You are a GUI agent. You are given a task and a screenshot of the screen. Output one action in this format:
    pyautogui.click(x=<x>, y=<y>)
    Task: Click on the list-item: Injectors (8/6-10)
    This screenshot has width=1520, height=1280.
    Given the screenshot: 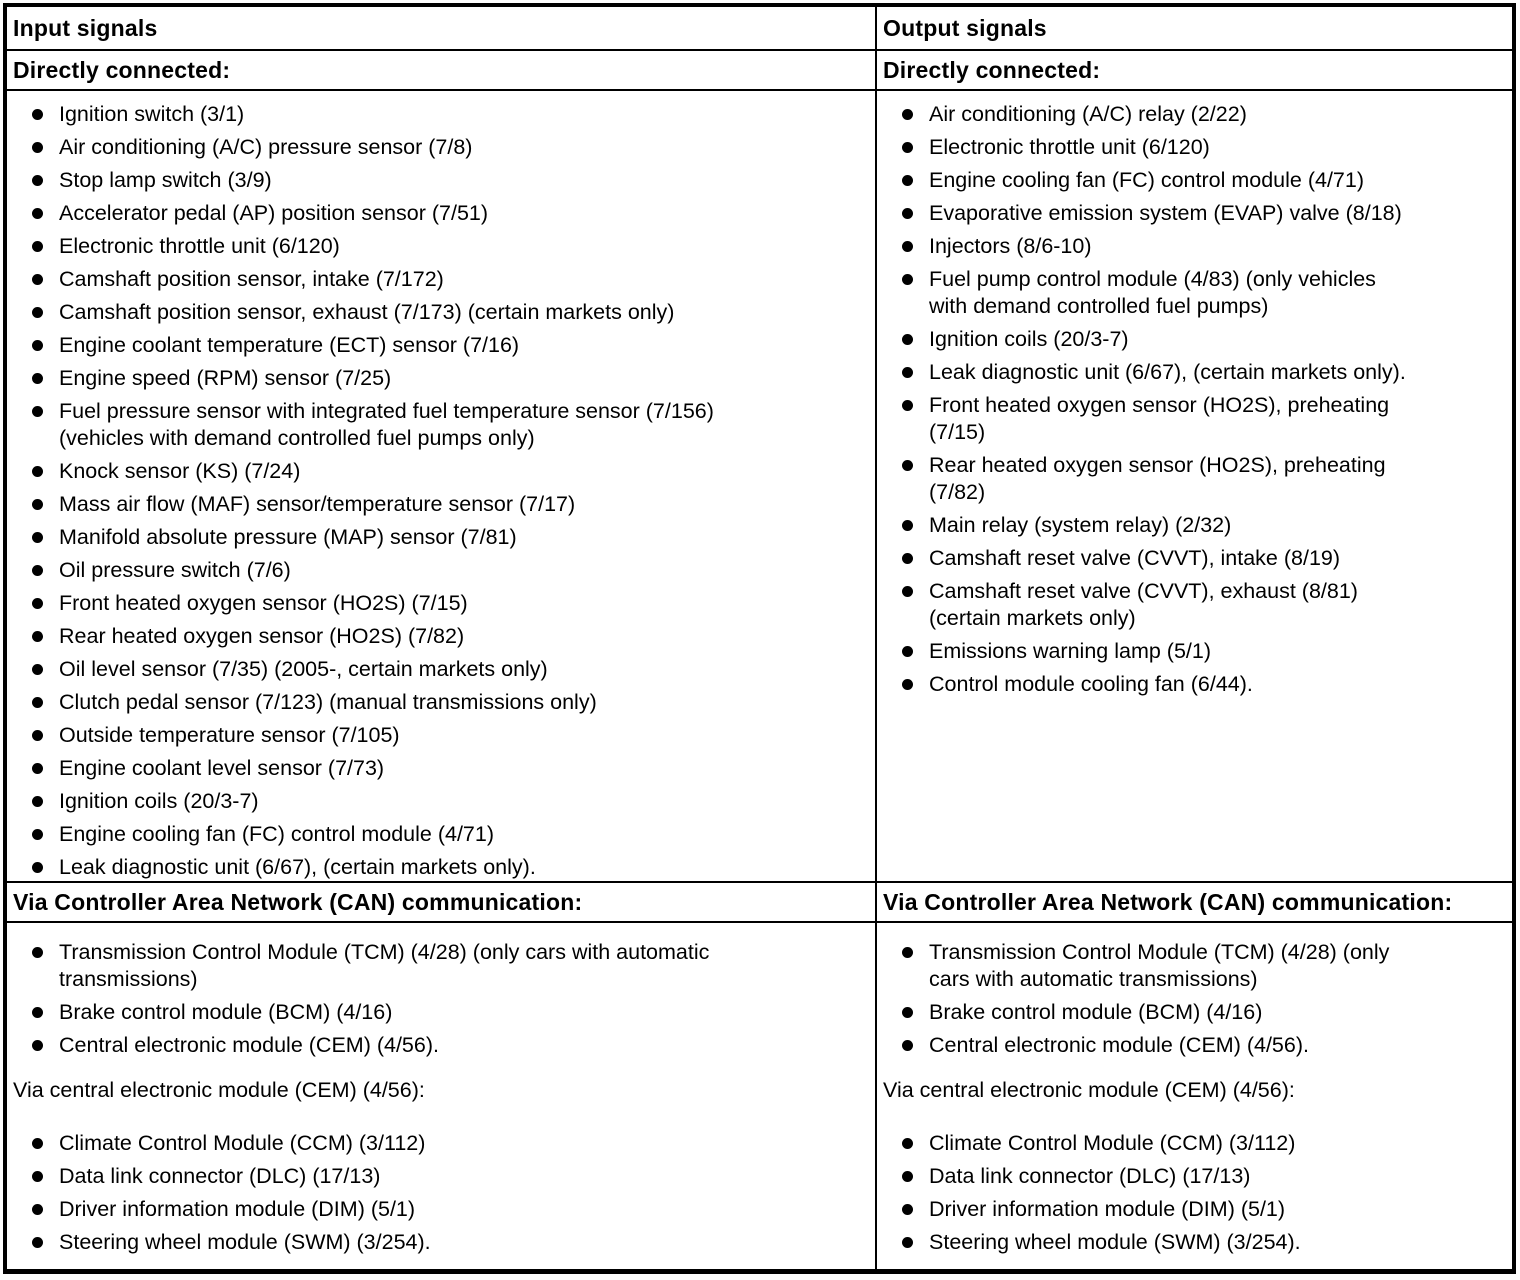 What is the action you would take?
    pyautogui.click(x=1191, y=246)
    